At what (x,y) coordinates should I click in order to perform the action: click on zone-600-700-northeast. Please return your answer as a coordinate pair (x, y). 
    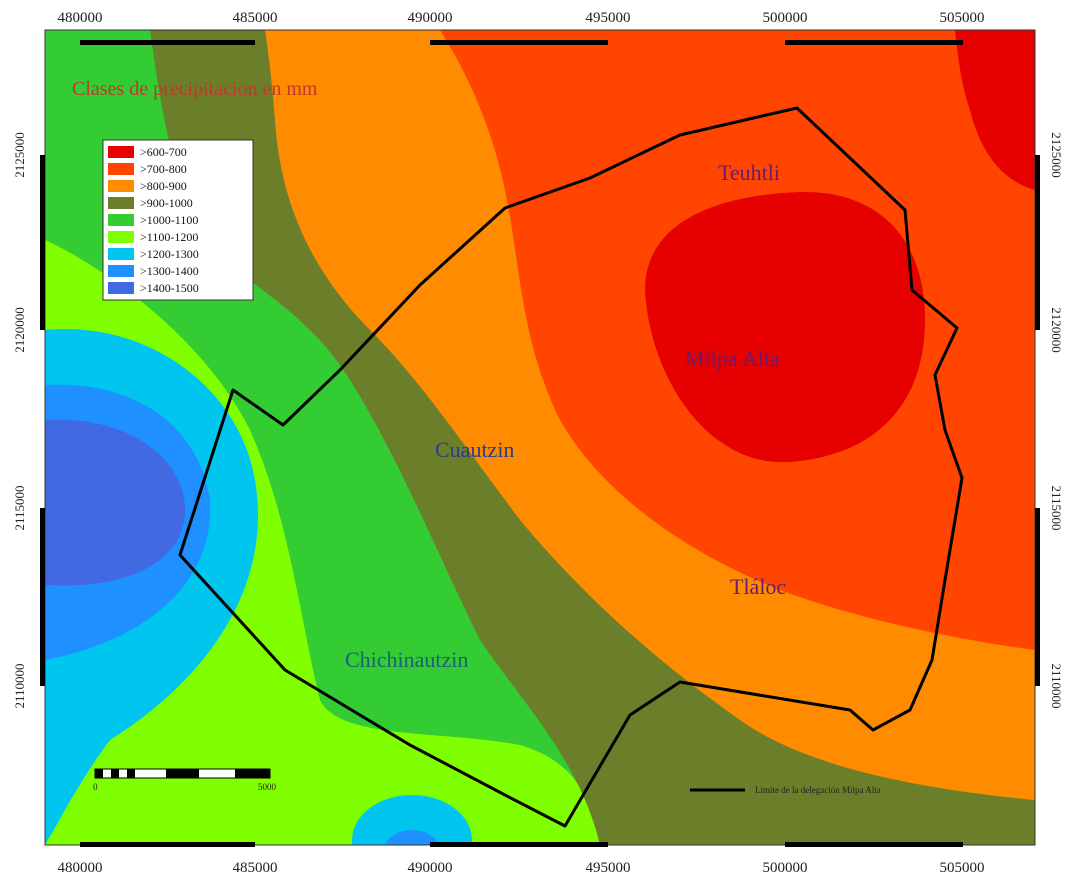
    Looking at the image, I should click on (995, 110).